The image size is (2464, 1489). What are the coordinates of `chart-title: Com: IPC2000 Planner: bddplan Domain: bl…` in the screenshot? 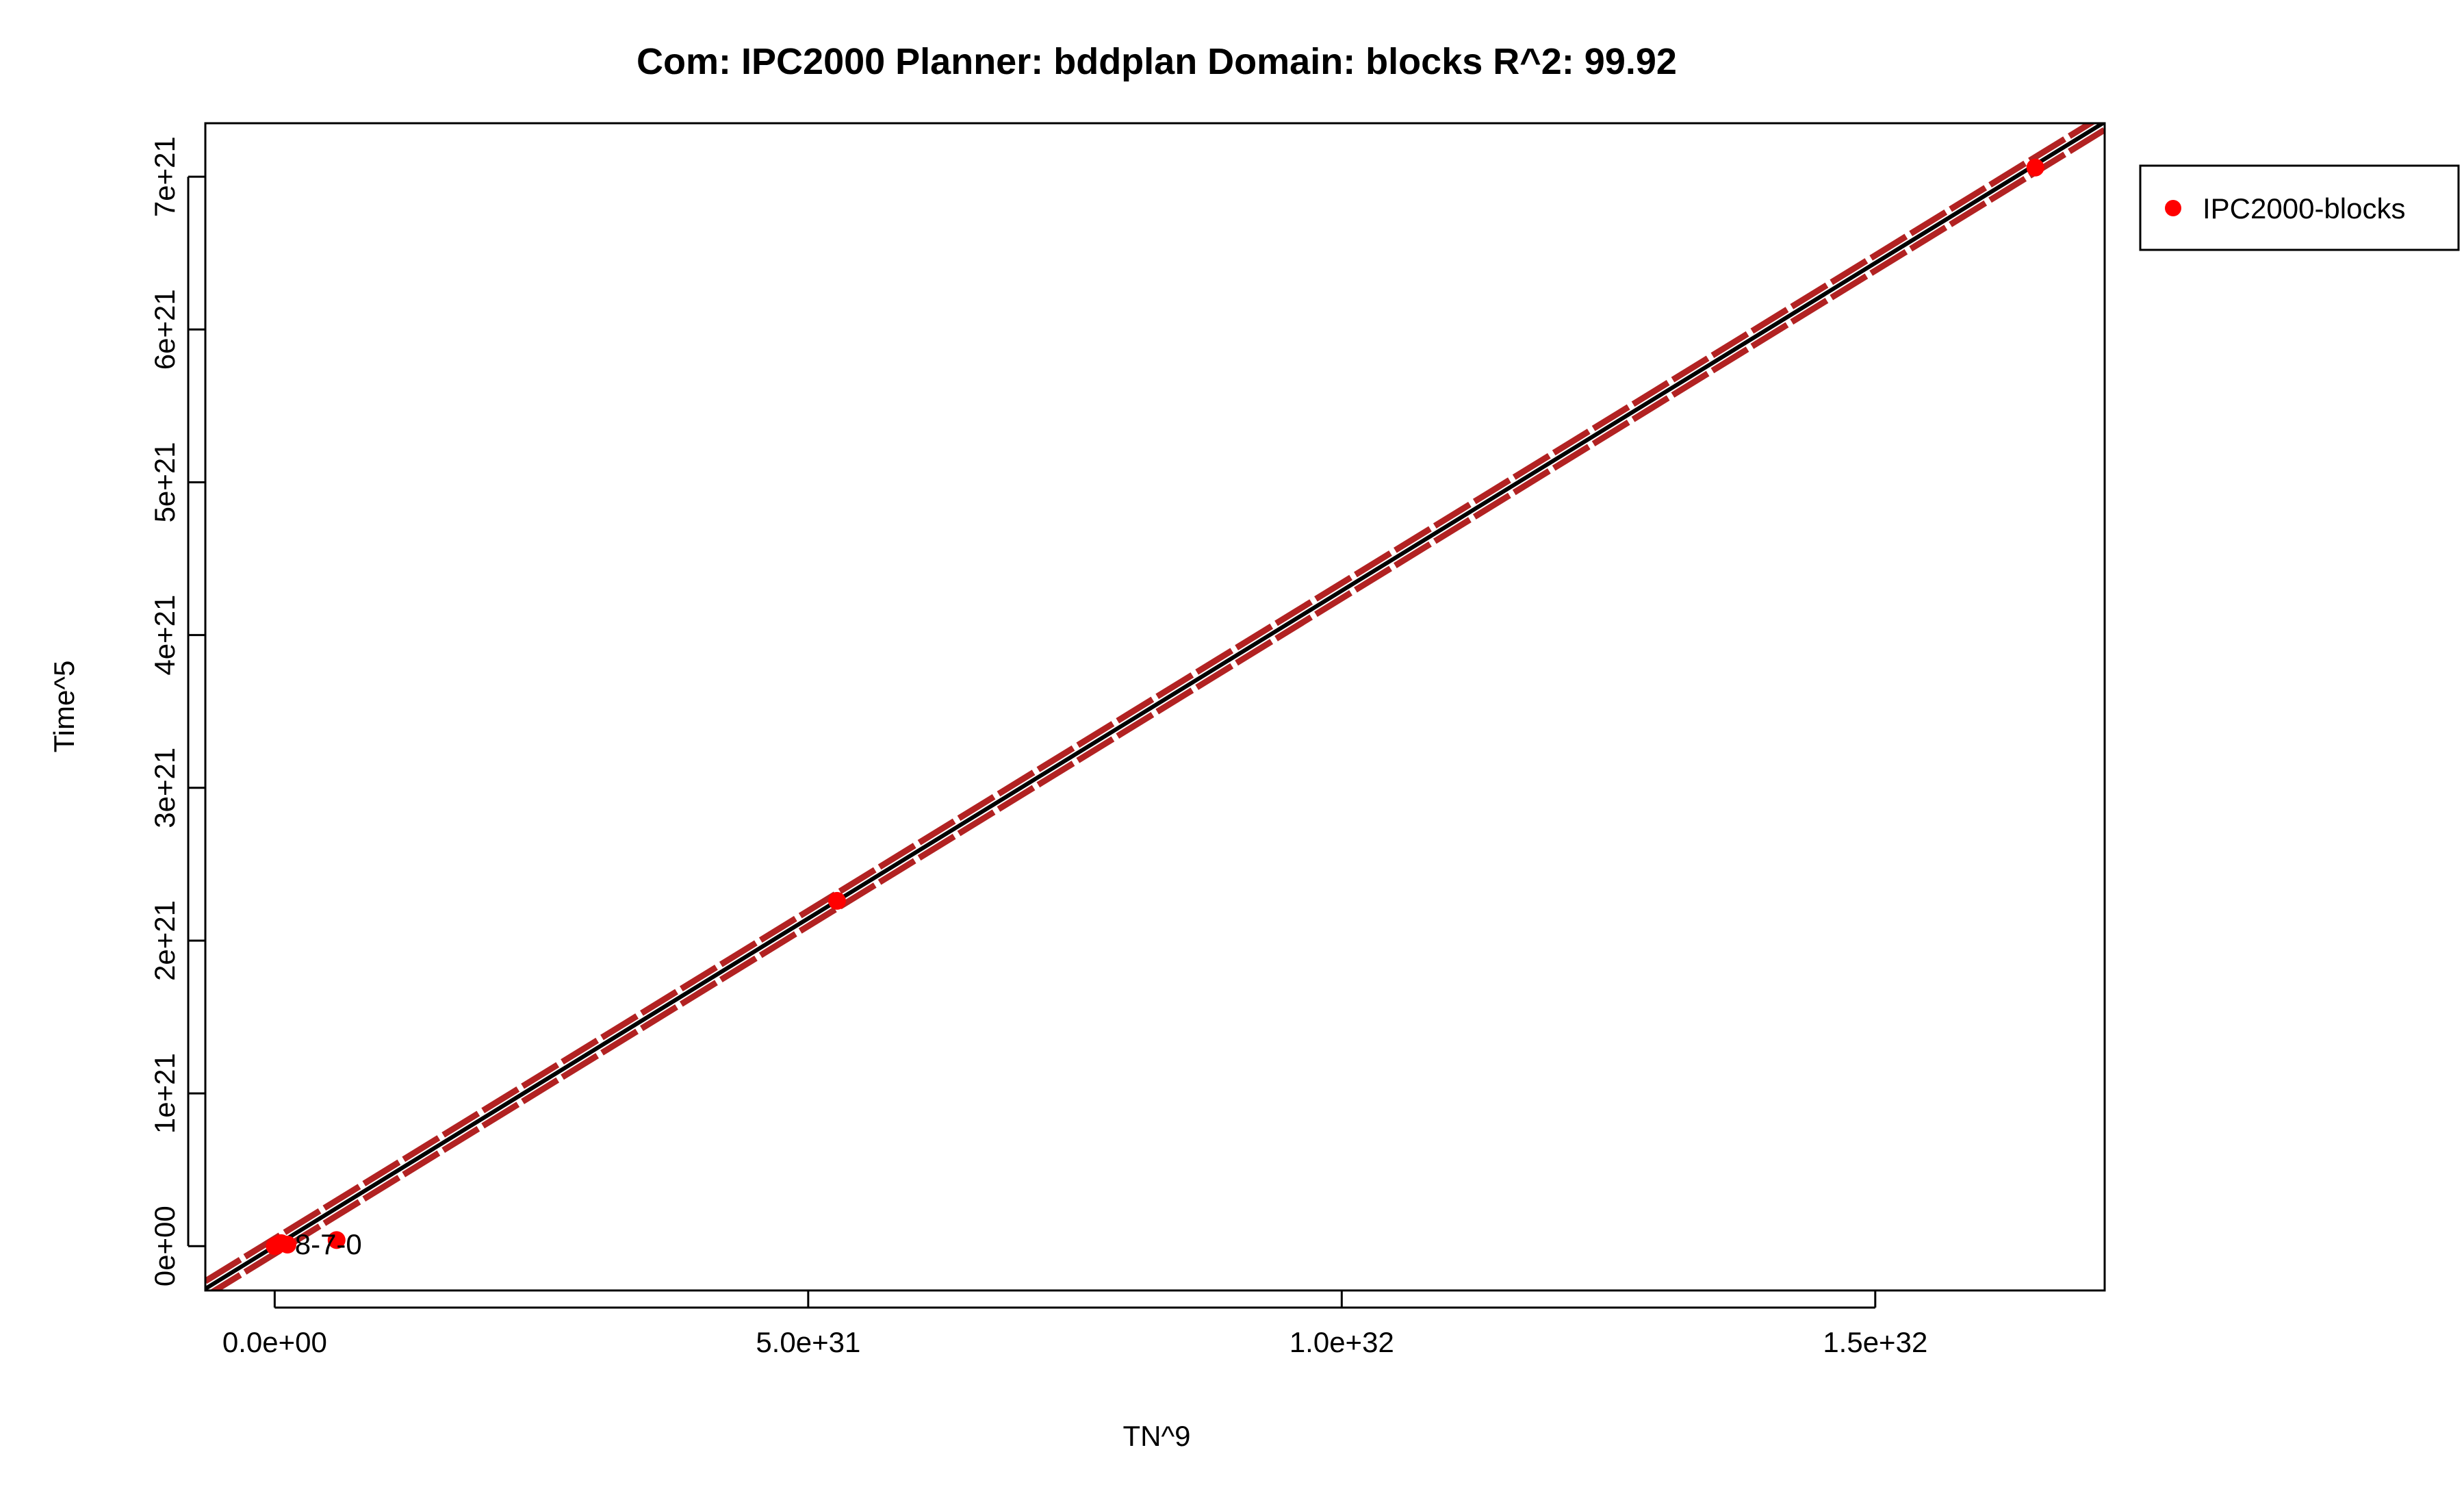 It's located at (1157, 61).